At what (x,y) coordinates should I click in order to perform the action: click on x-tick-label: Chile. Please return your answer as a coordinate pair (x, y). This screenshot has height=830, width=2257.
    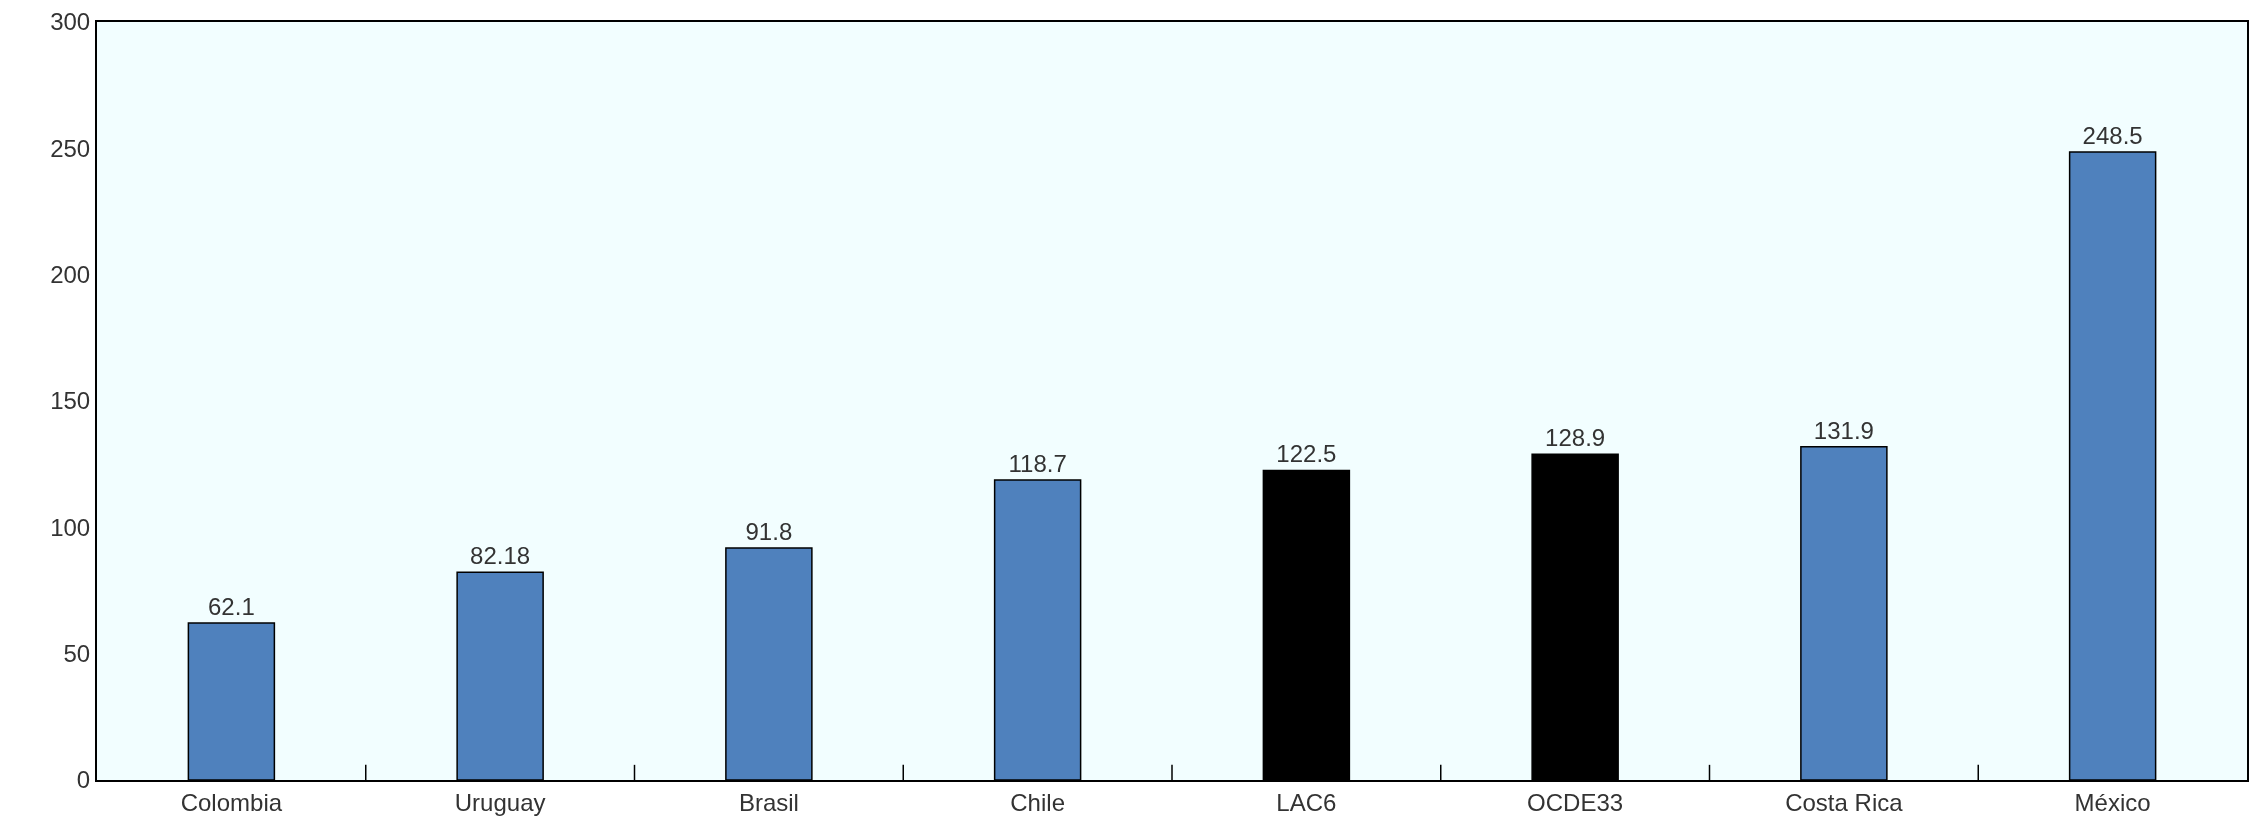
    Looking at the image, I should click on (1037, 802).